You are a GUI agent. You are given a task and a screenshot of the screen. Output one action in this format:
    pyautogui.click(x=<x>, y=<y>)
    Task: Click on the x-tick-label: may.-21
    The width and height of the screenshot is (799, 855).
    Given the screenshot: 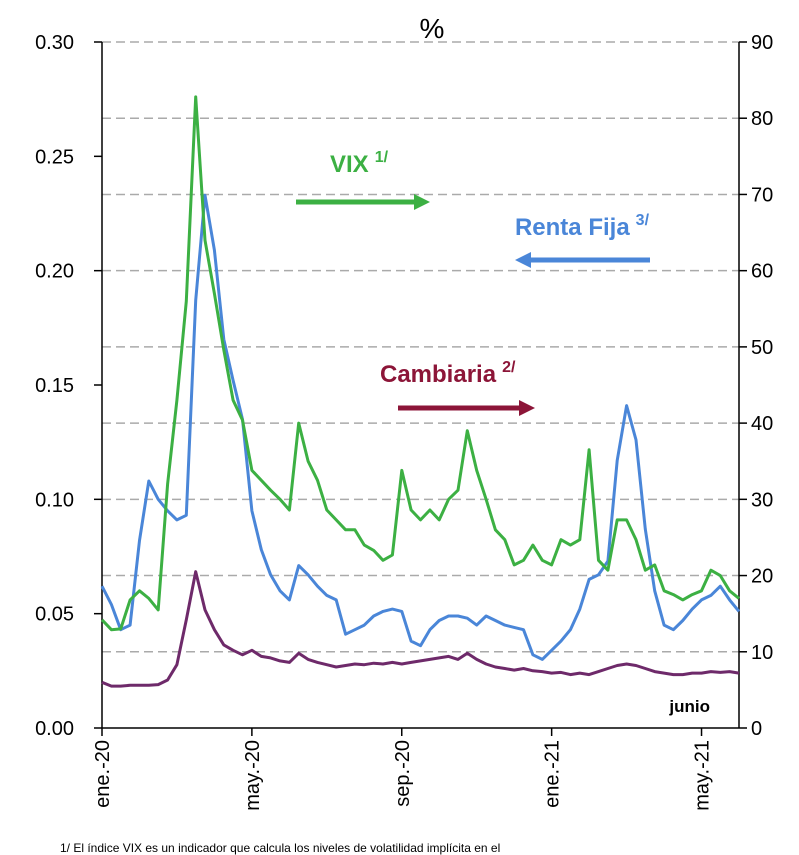 What is the action you would take?
    pyautogui.click(x=703, y=775)
    